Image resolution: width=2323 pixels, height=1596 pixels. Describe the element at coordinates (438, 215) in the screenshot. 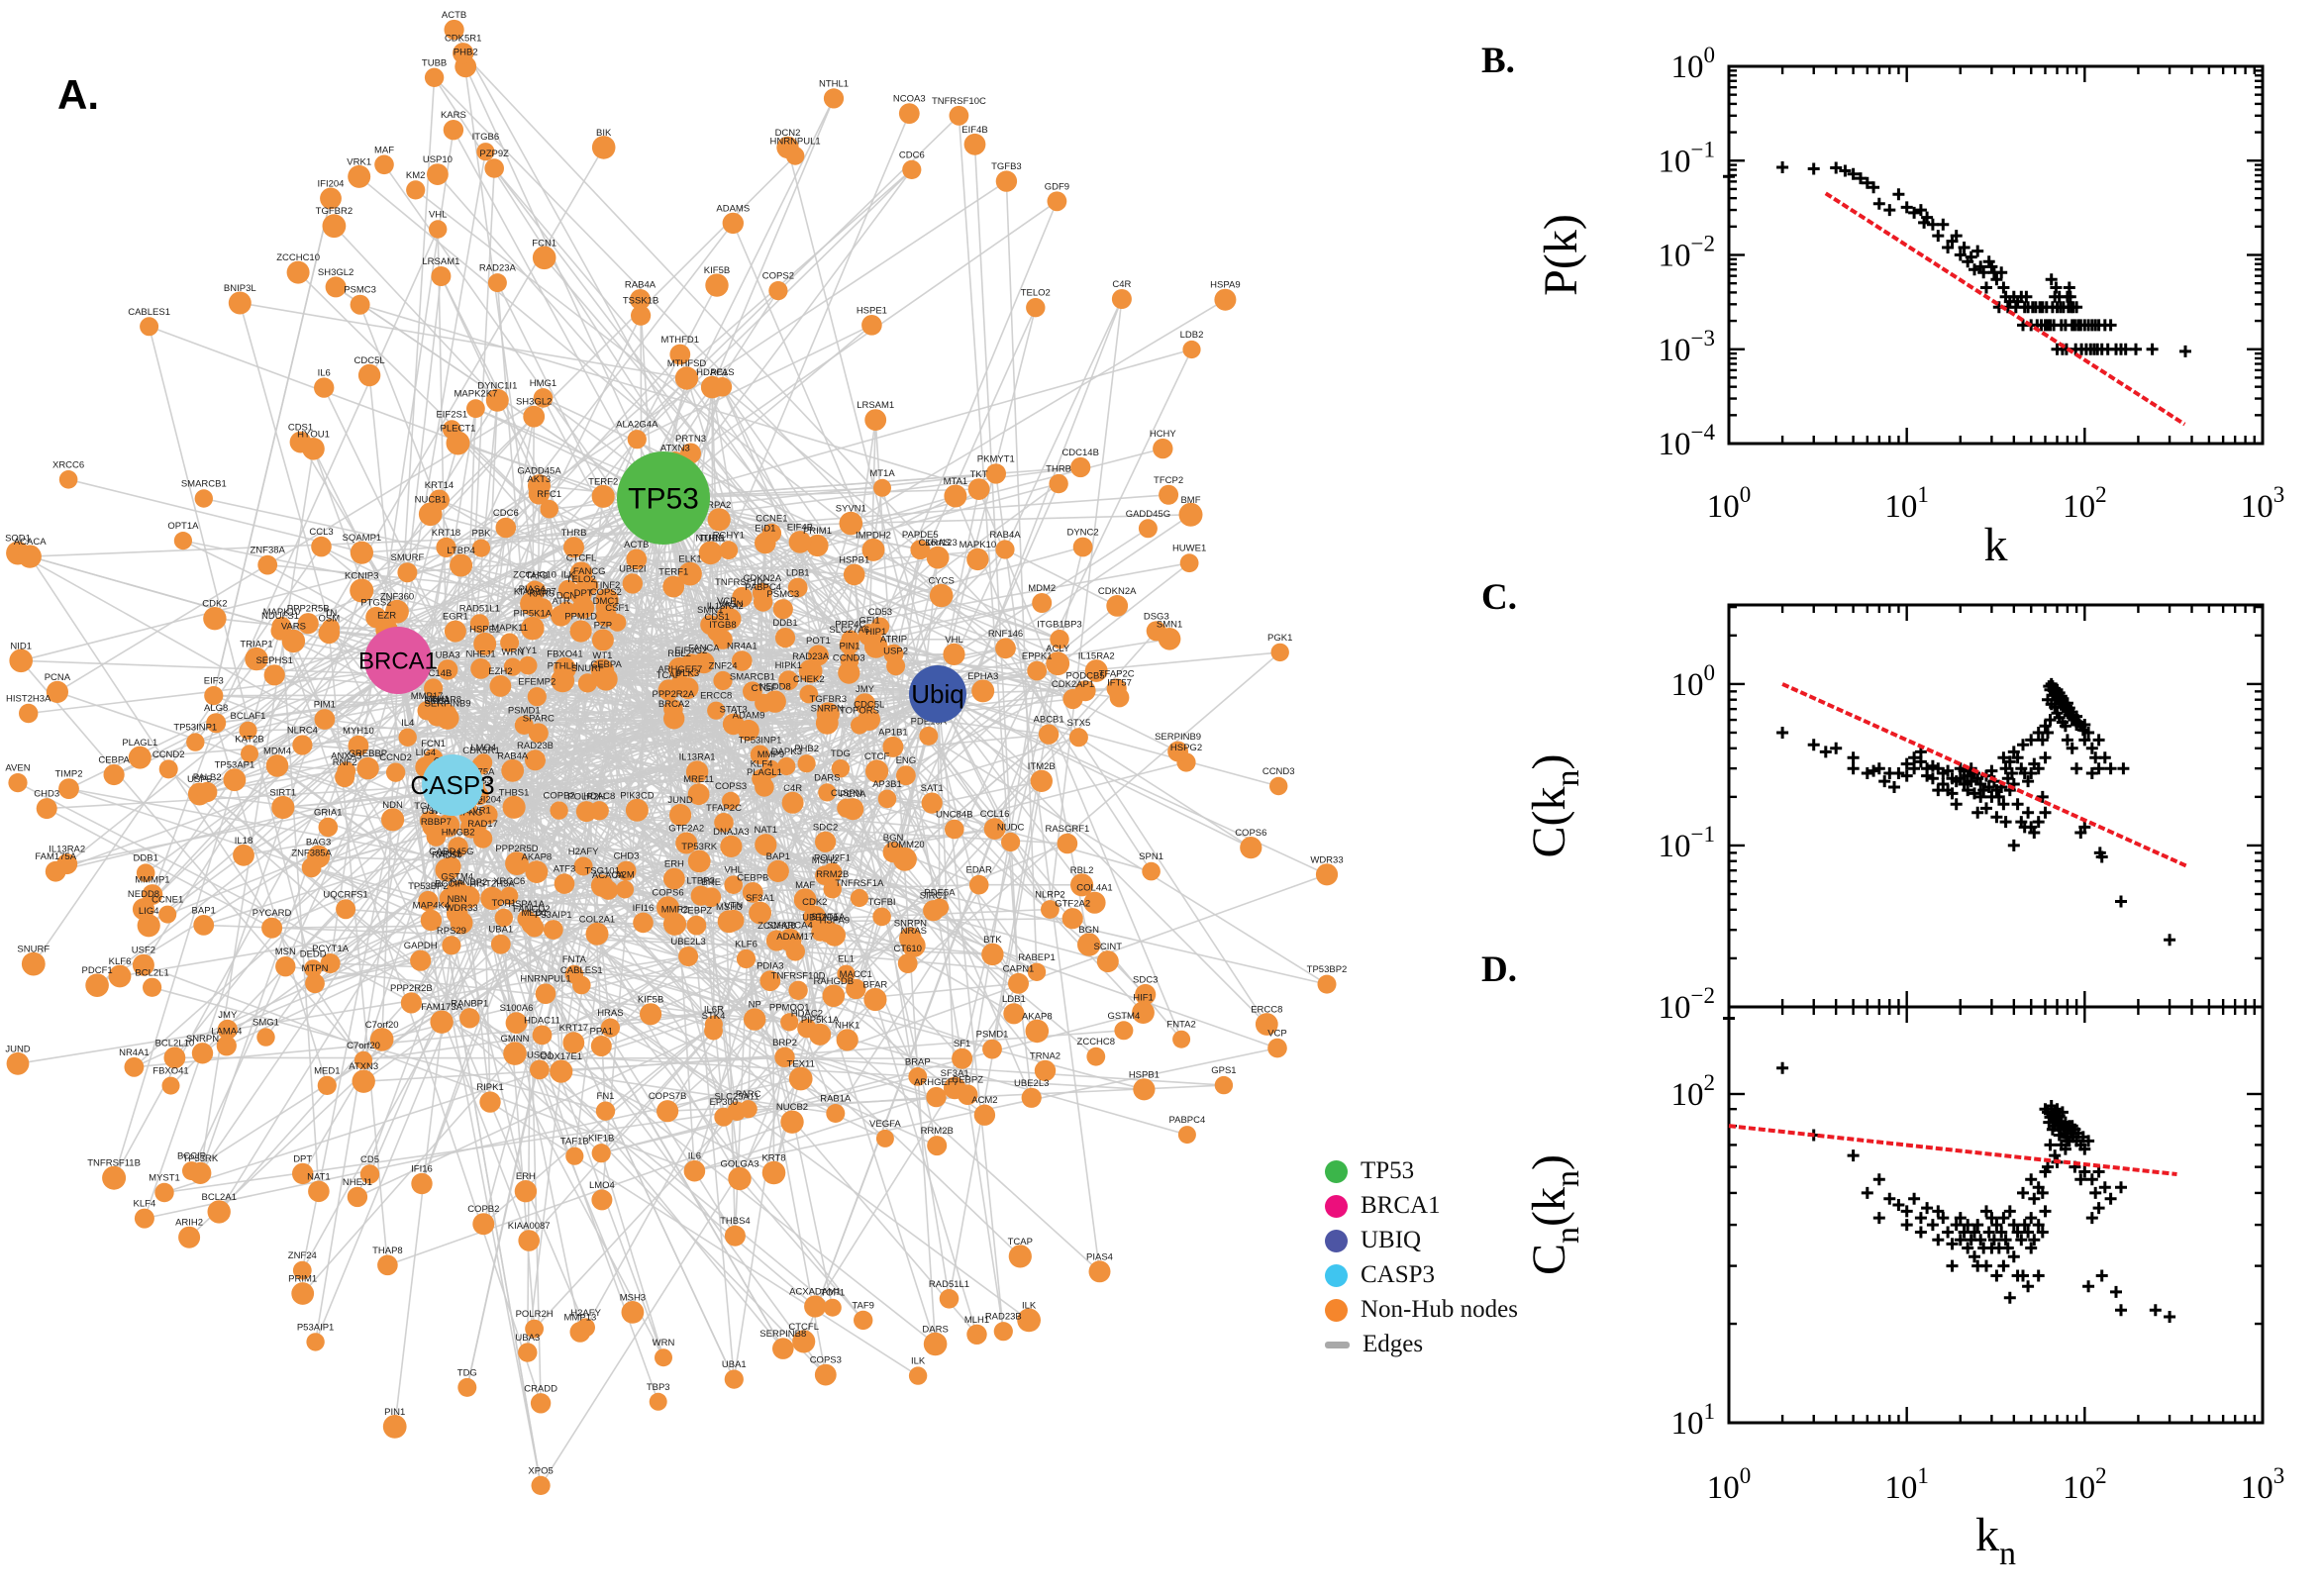

I see `svg-text: VHL` at that location.